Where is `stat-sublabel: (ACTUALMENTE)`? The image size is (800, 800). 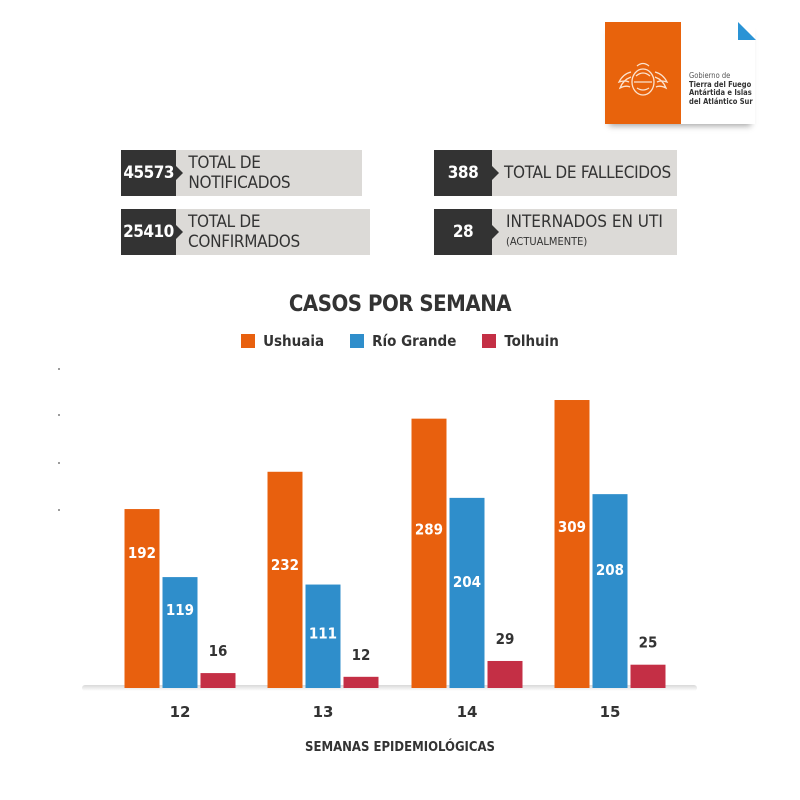
stat-sublabel: (ACTUALMENTE) is located at coordinates (547, 241).